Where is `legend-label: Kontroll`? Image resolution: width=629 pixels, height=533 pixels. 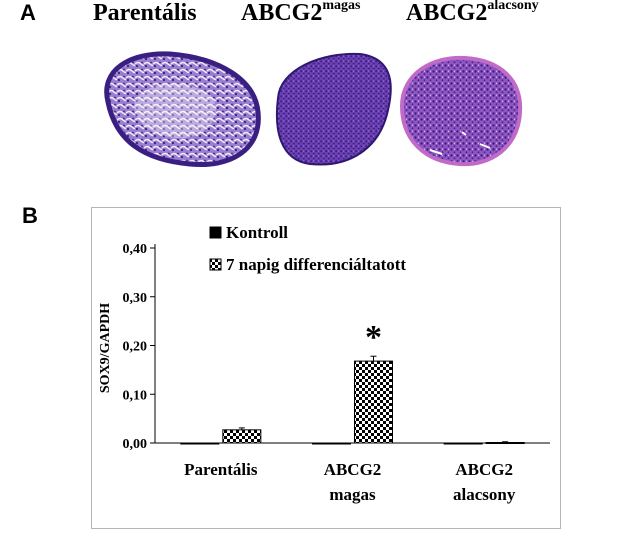
legend-label: Kontroll is located at coordinates (257, 232).